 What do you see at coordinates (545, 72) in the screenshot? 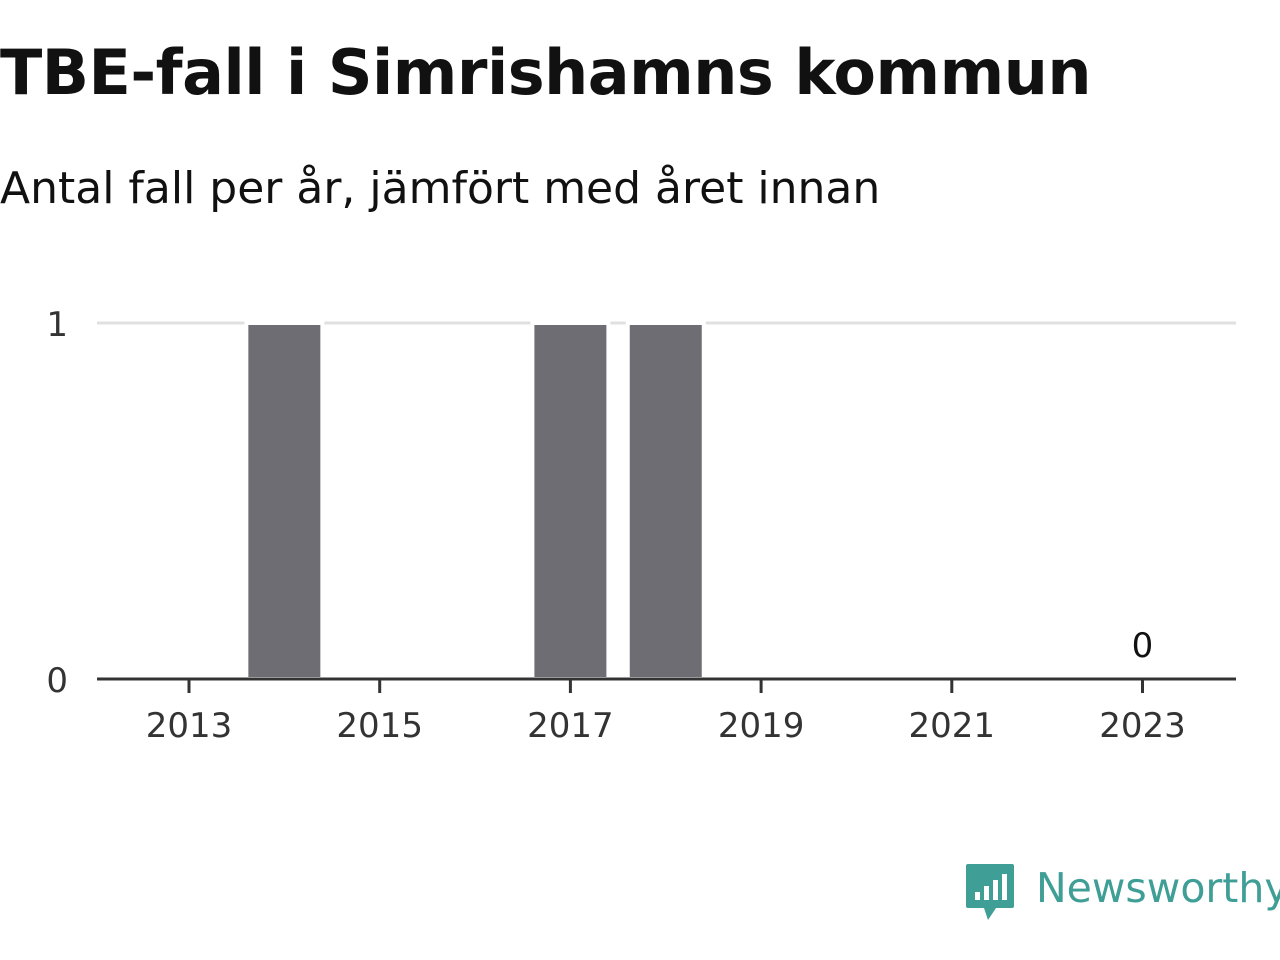
I see `chart-title: TBE-fall i Simrishamns kommun` at bounding box center [545, 72].